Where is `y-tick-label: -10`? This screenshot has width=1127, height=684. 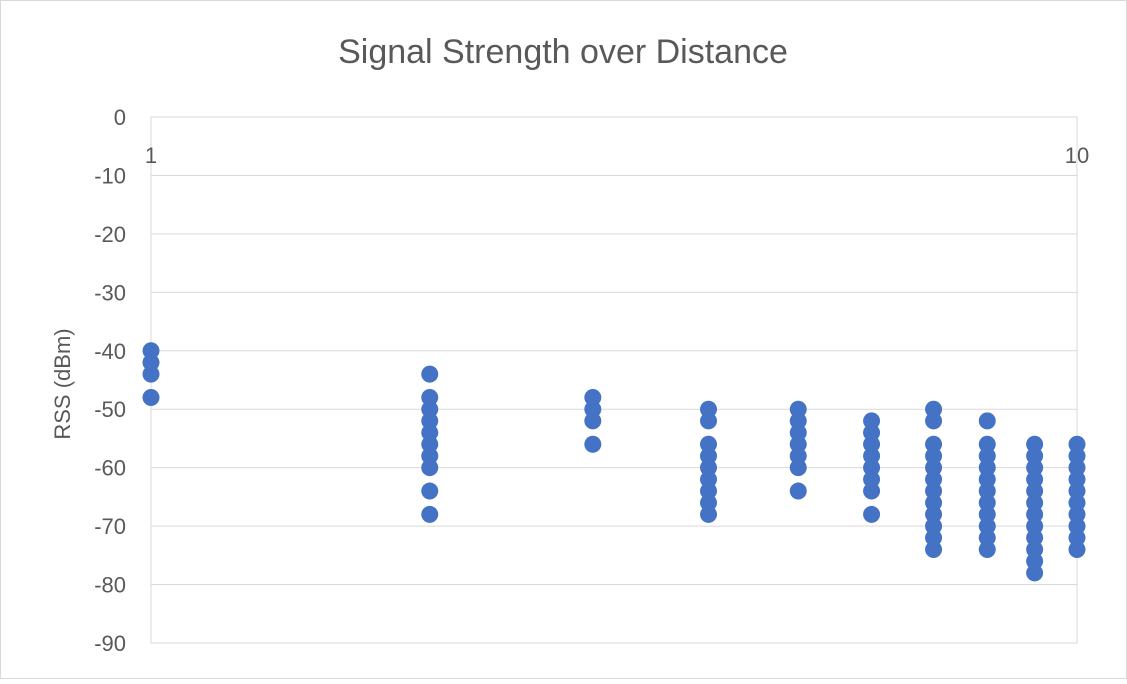
y-tick-label: -10 is located at coordinates (110, 175).